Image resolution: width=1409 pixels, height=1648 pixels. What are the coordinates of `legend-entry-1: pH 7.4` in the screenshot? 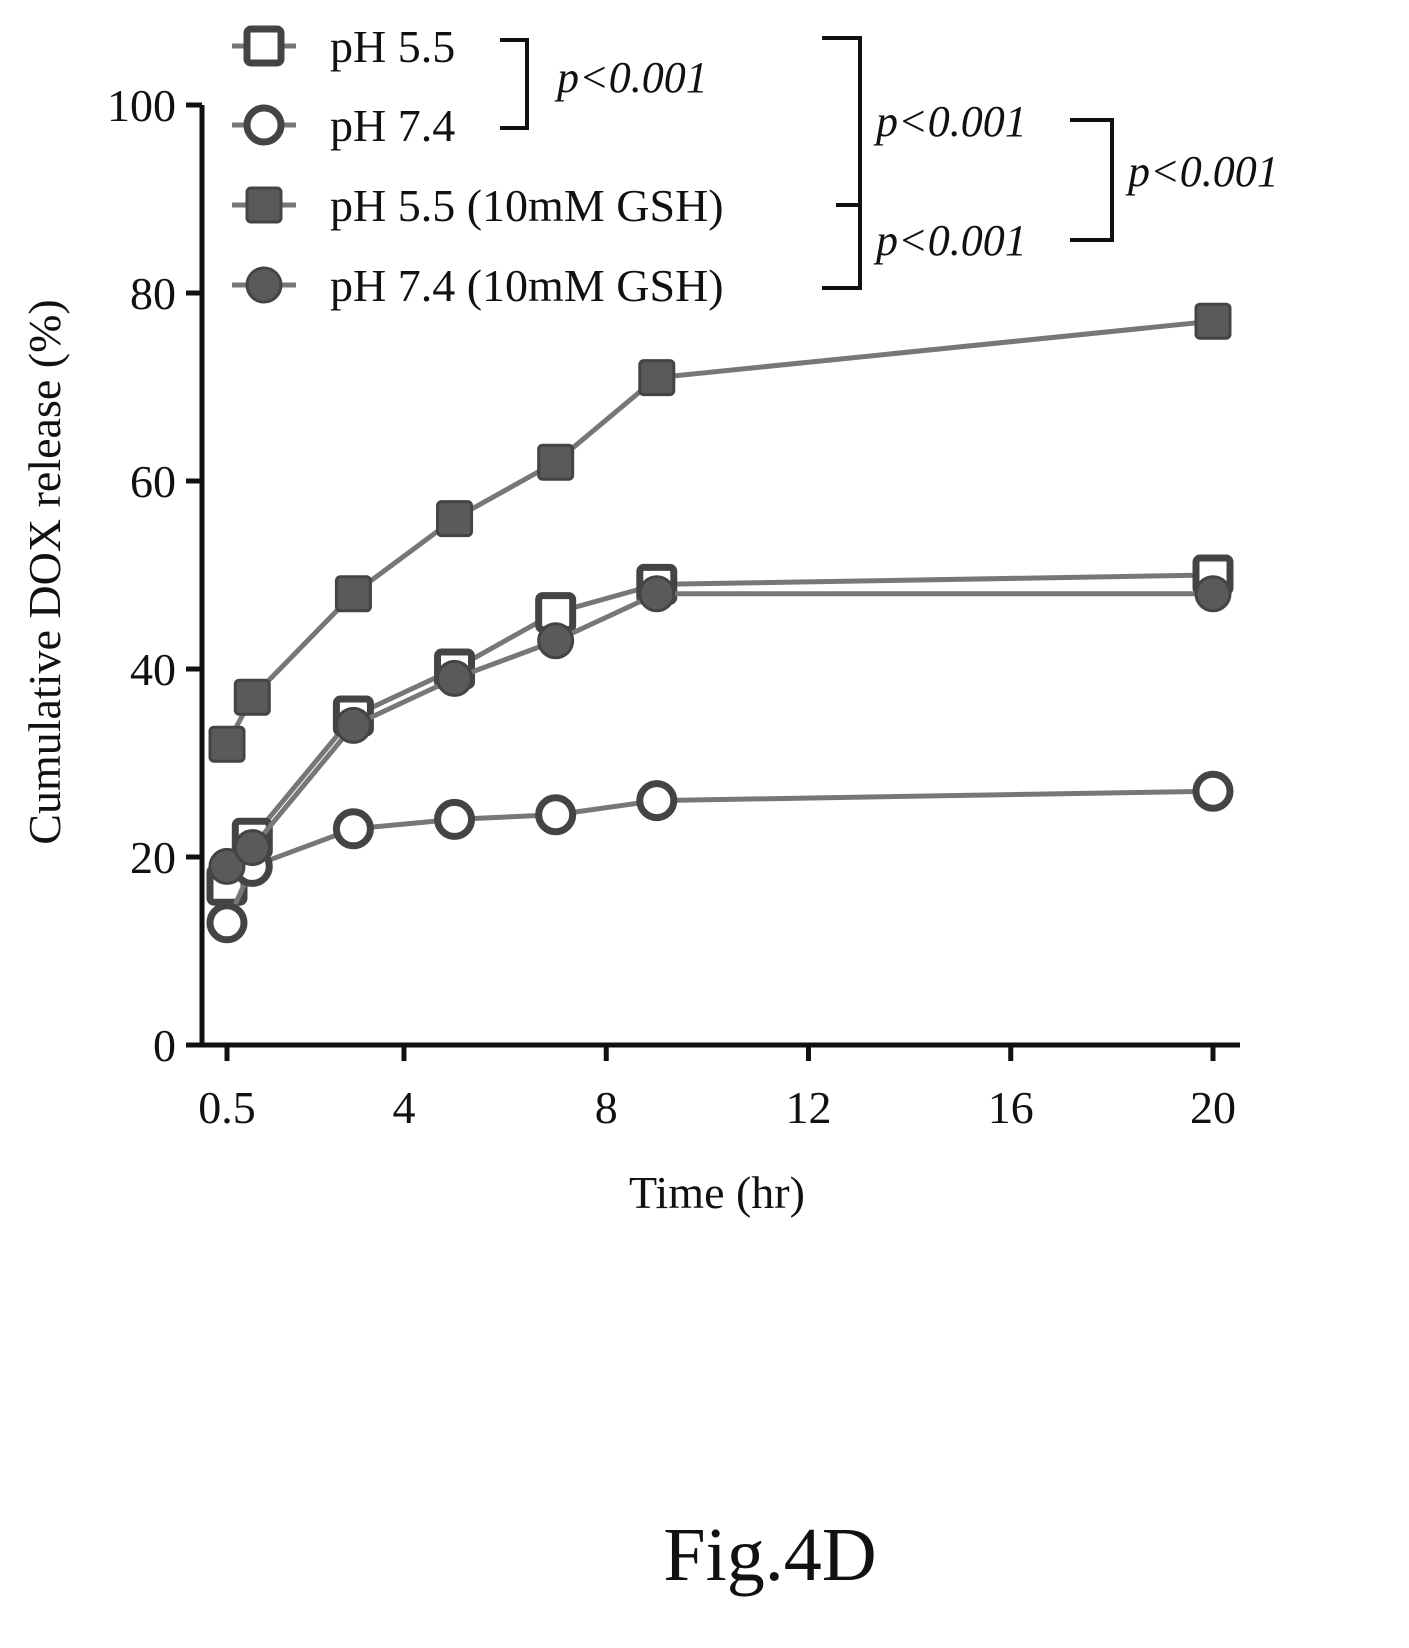 It's located at (343, 125).